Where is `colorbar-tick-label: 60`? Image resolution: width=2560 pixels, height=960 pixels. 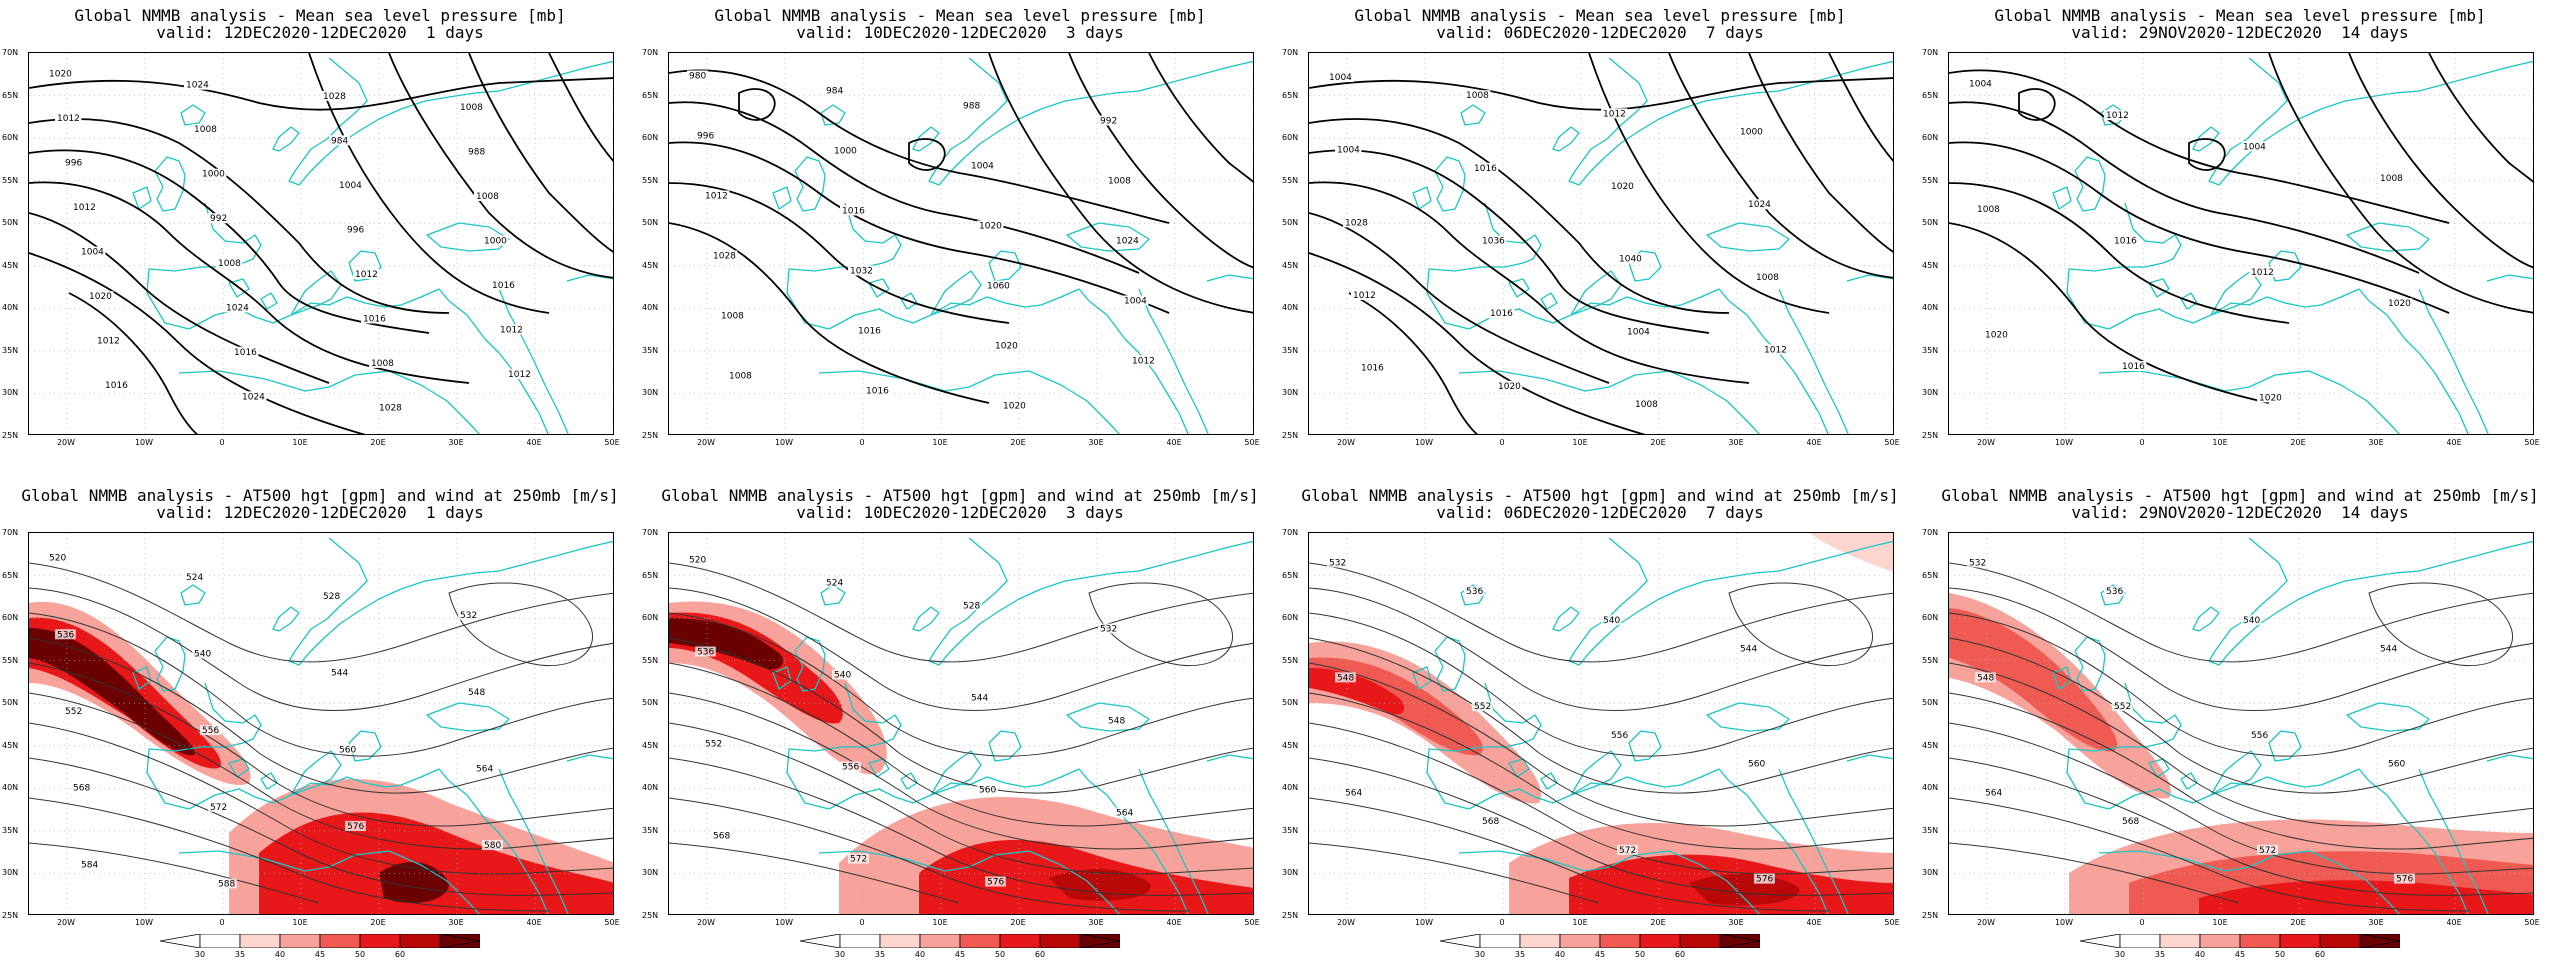
colorbar-tick-label: 60 is located at coordinates (2320, 954).